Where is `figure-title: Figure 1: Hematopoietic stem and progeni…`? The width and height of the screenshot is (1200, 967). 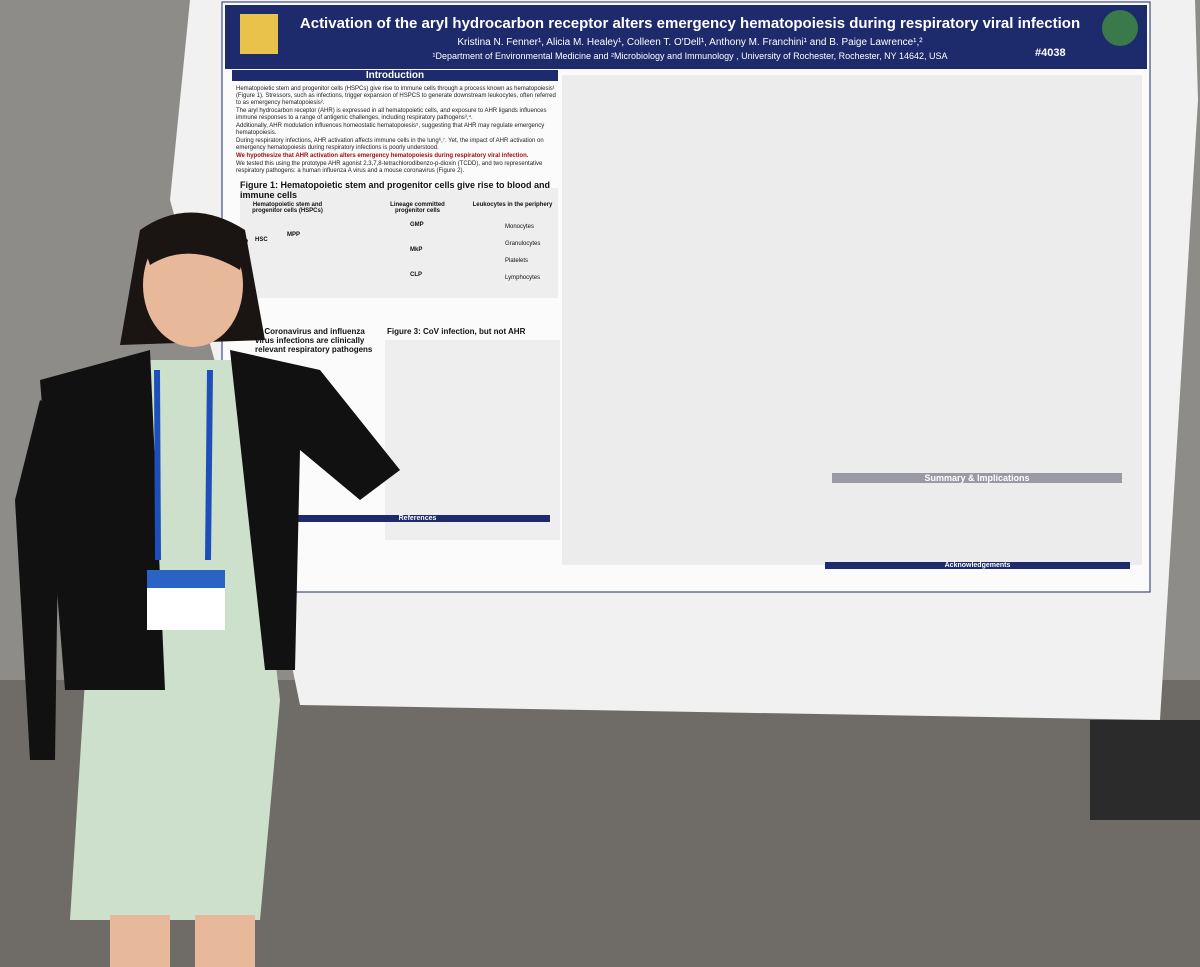
figure-title: Figure 1: Hematopoietic stem and progeni… is located at coordinates (395, 190).